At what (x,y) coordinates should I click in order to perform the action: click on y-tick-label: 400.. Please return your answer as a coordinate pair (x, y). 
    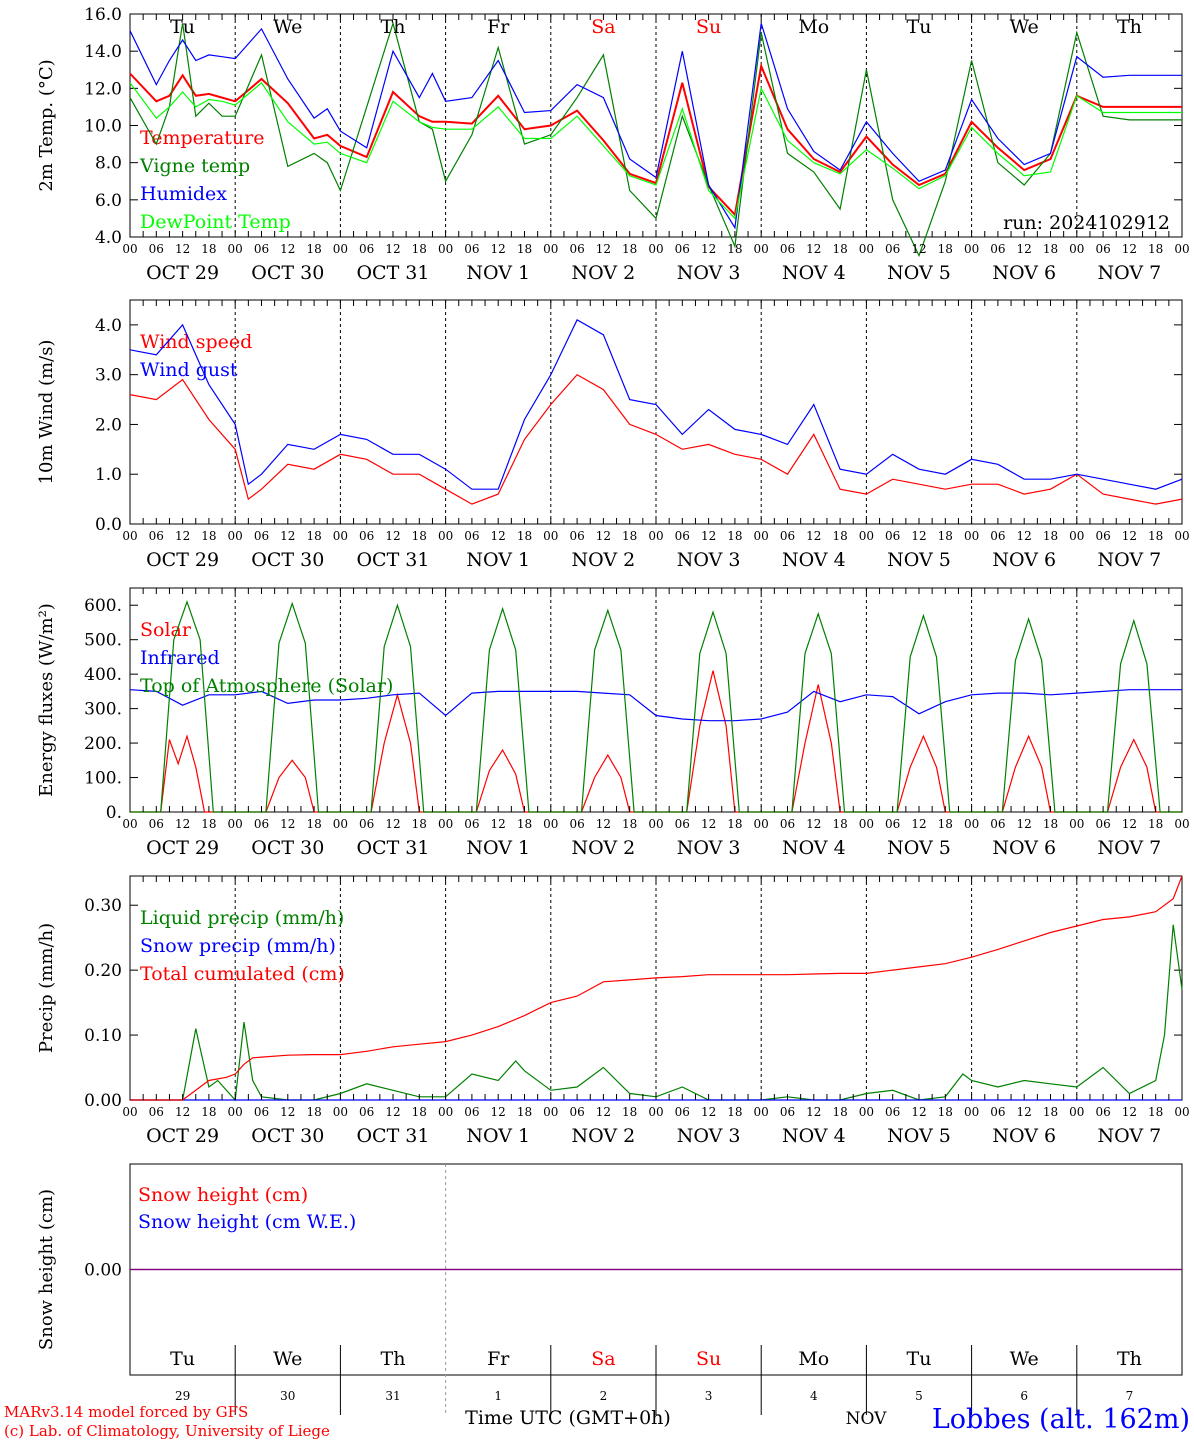
    Looking at the image, I should click on (103, 675).